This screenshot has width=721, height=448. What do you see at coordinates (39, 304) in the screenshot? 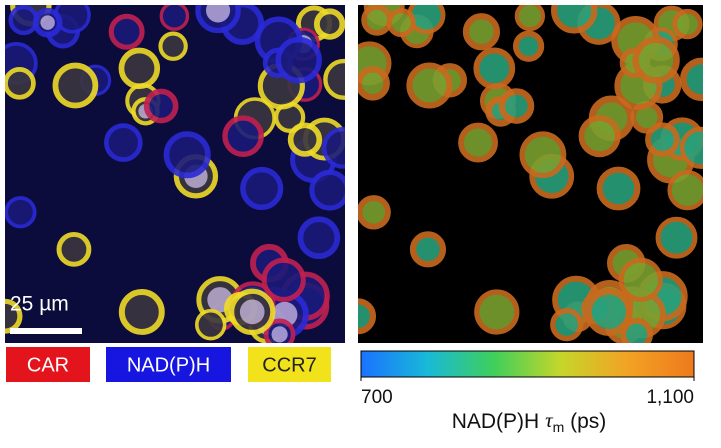
I see `scale-bar-label: 25 µm` at bounding box center [39, 304].